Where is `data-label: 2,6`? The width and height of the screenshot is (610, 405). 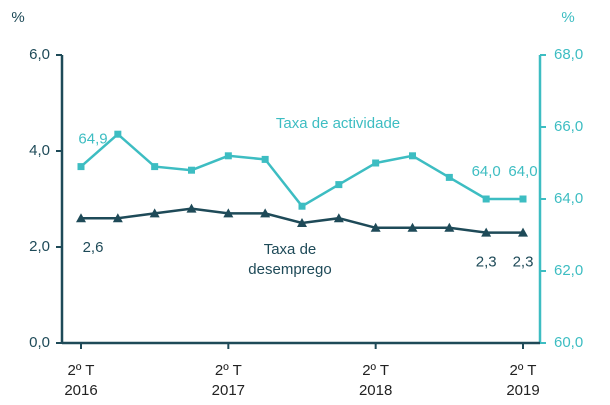 data-label: 2,6 is located at coordinates (93, 247).